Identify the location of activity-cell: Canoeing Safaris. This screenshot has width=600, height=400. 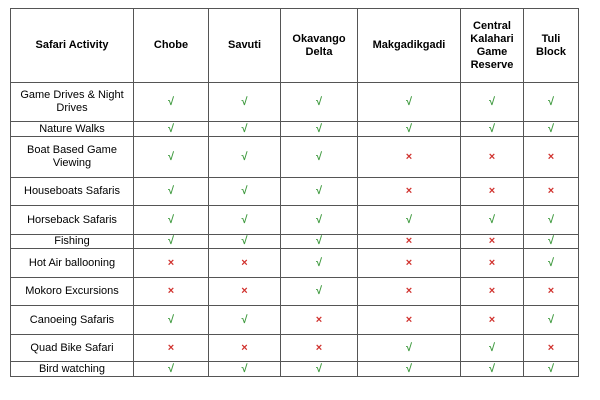
(72, 320).